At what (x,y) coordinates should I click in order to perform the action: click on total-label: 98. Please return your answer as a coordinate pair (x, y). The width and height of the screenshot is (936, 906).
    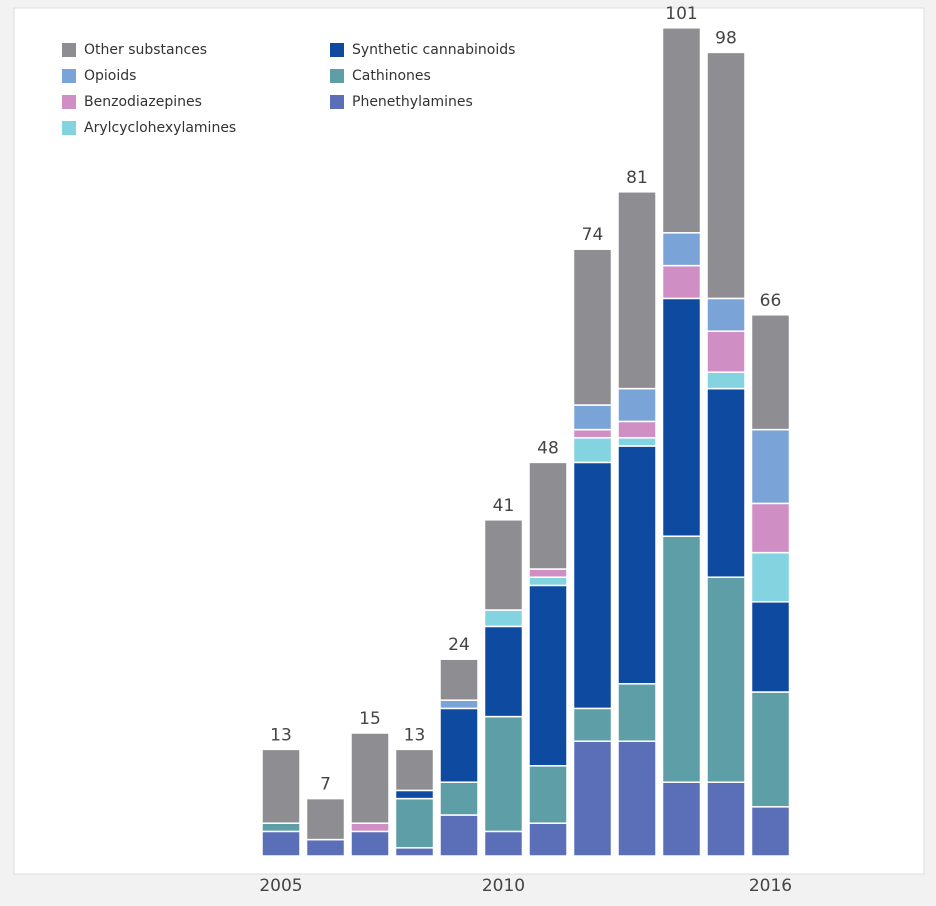
    Looking at the image, I should click on (726, 38).